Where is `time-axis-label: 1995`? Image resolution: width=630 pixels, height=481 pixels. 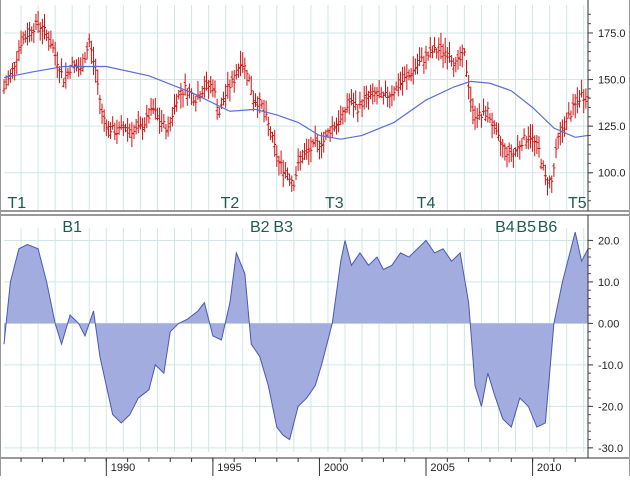 time-axis-label: 1995 is located at coordinates (229, 468).